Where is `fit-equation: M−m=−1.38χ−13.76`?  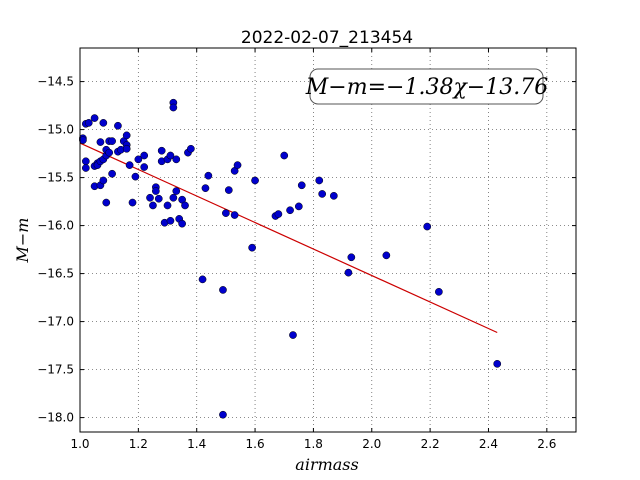
fit-equation: M−m=−1.38χ−13.76 is located at coordinates (426, 87).